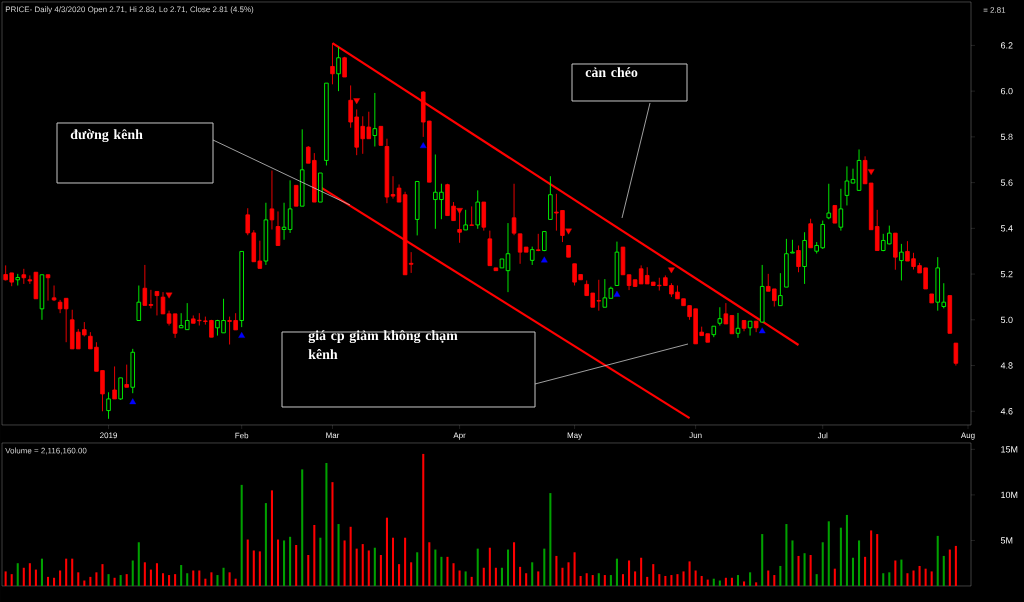  Describe the element at coordinates (106, 136) in the screenshot. I see `annotation: đường kênh` at that location.